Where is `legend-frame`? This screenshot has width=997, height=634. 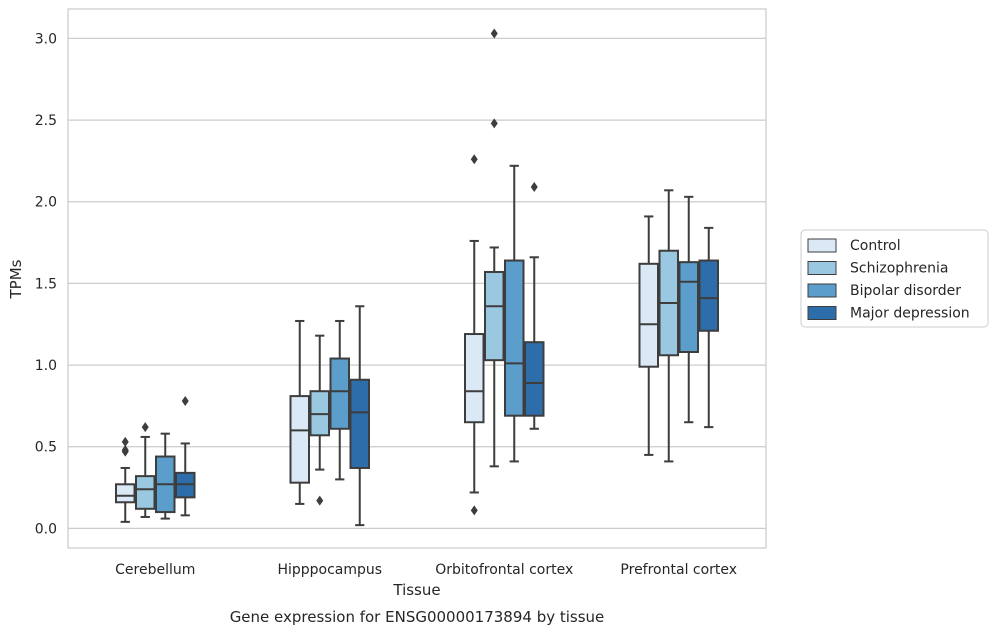 legend-frame is located at coordinates (894, 278).